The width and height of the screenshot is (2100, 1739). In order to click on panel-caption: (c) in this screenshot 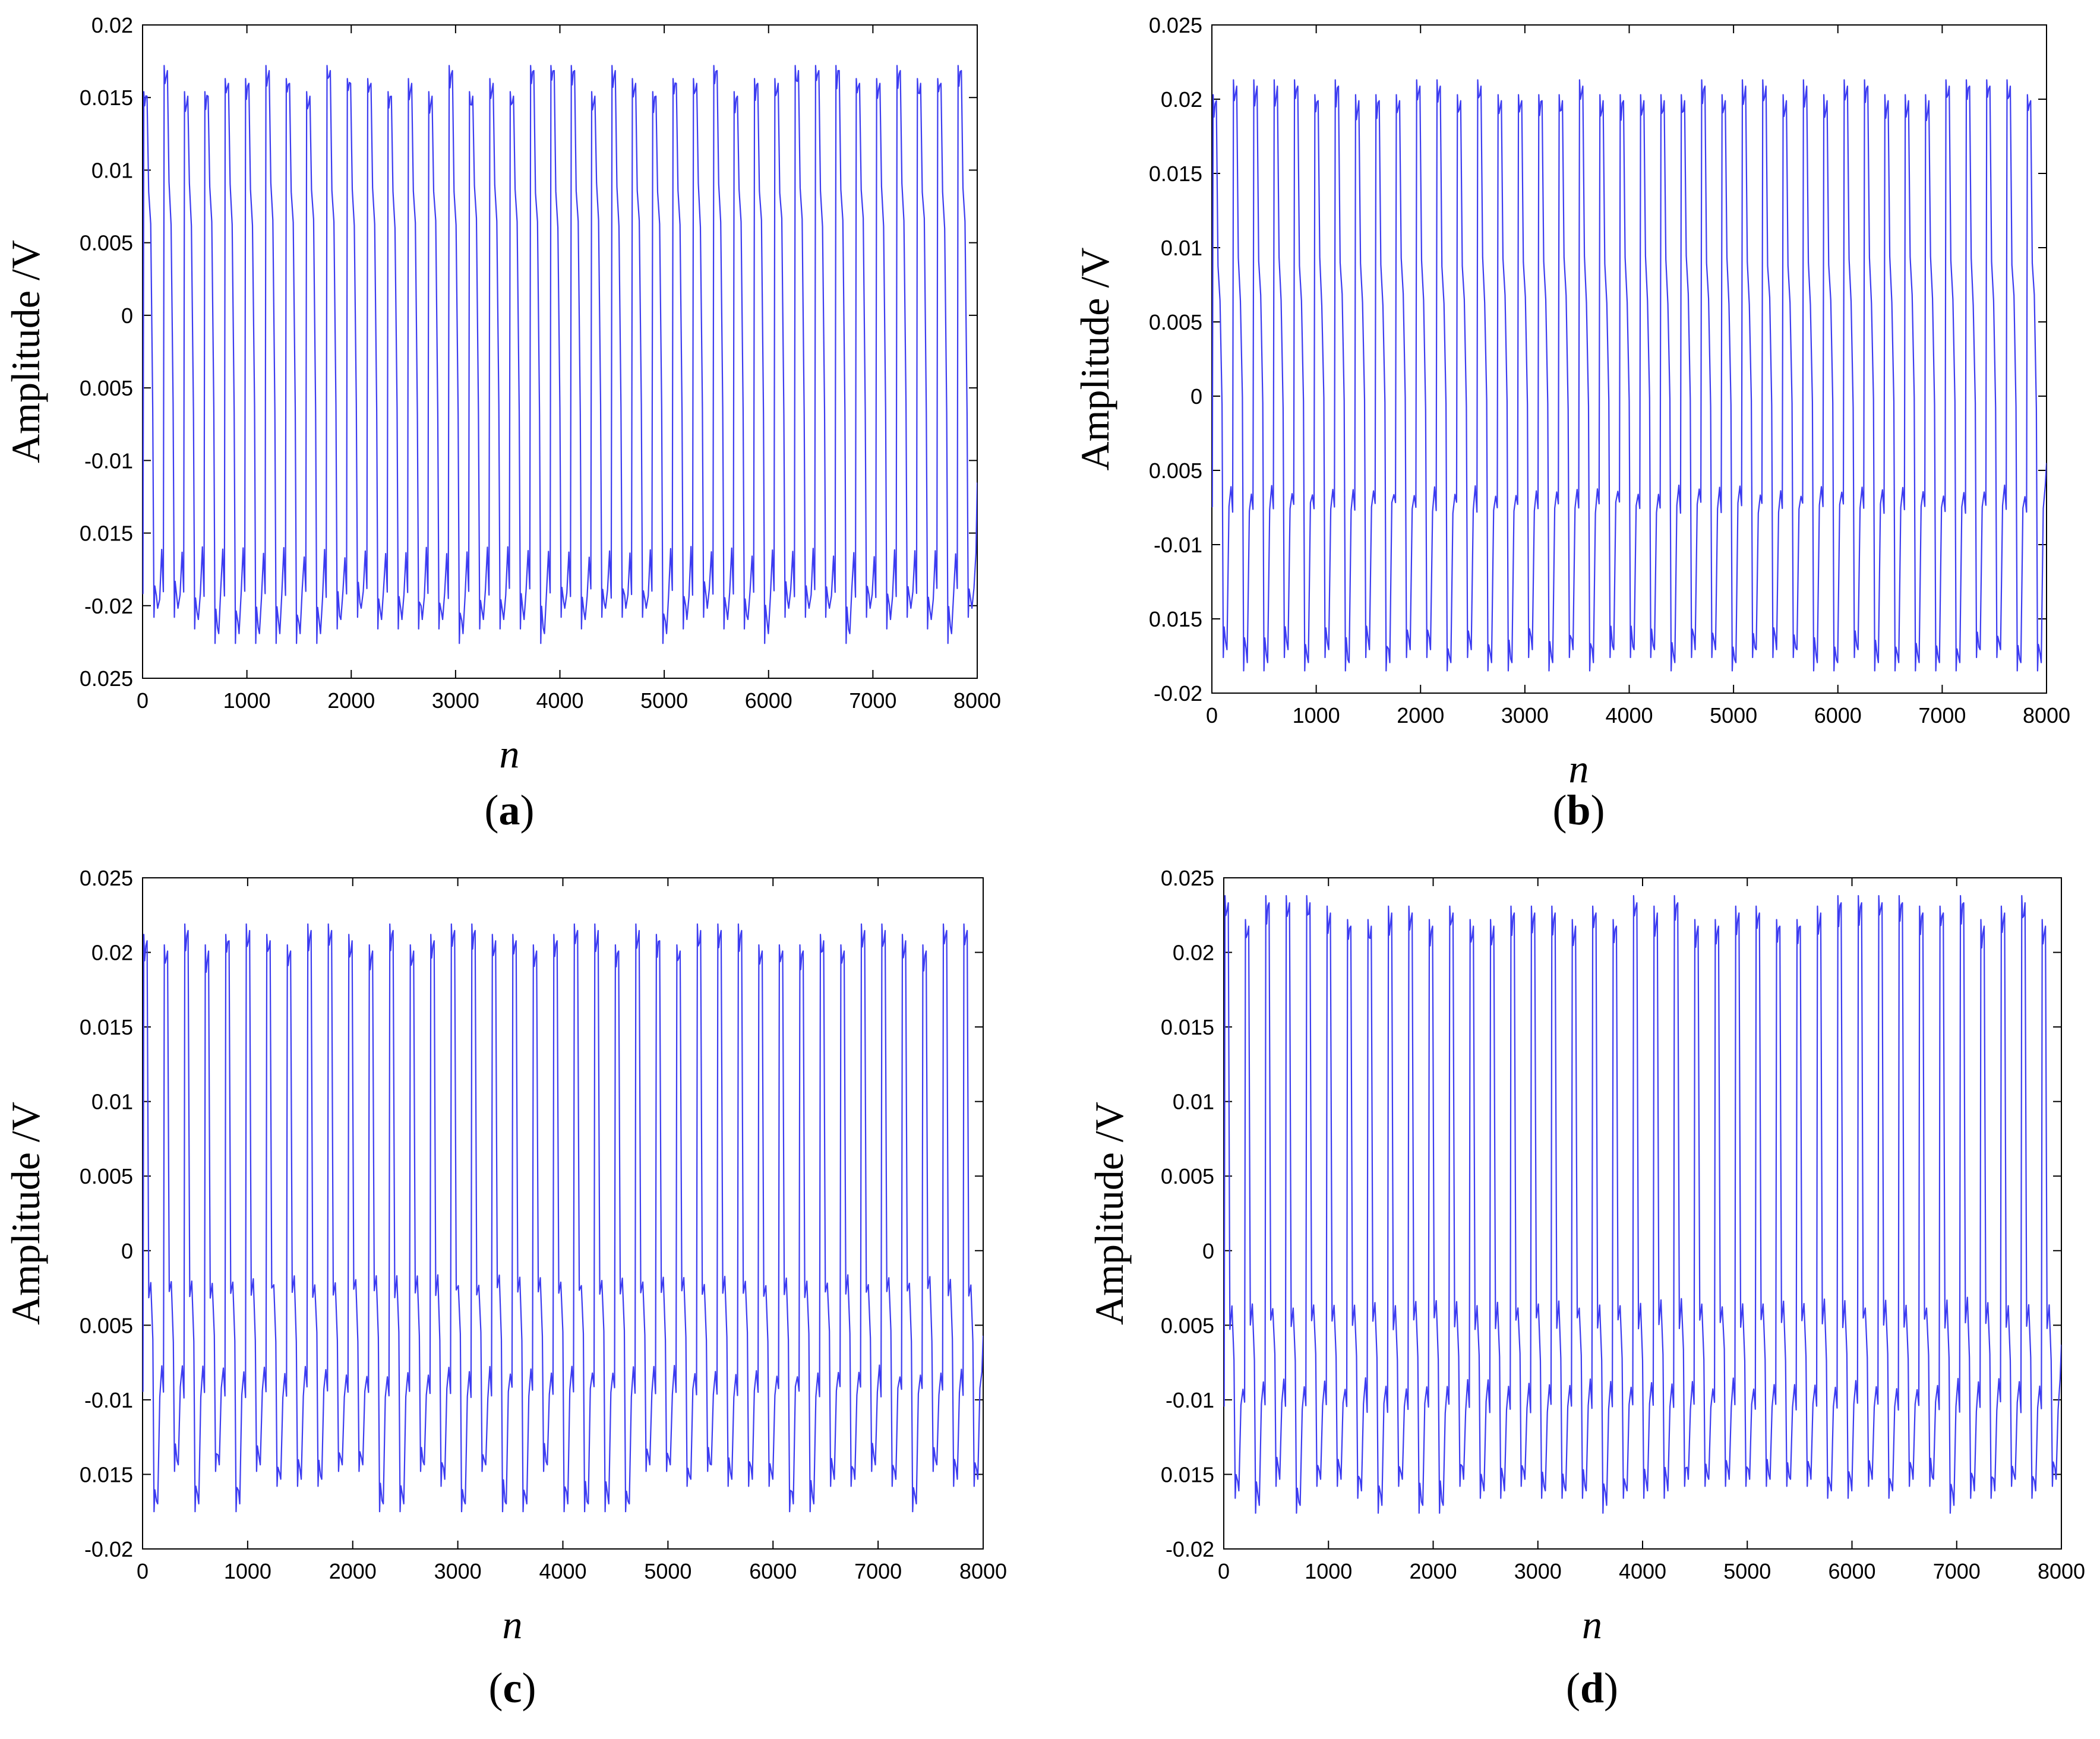, I will do `click(512, 1688)`.